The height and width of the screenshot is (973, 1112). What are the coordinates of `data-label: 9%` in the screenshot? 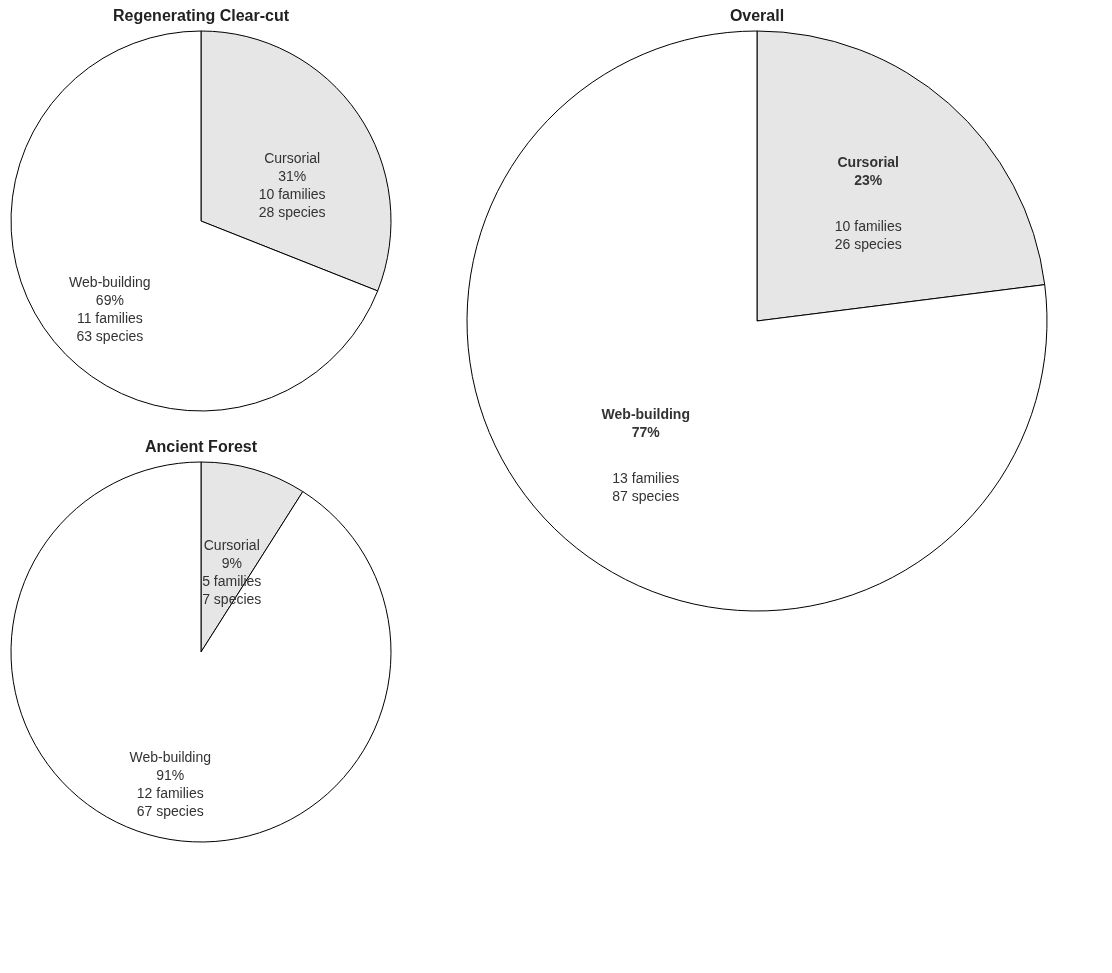 It's located at (231, 563).